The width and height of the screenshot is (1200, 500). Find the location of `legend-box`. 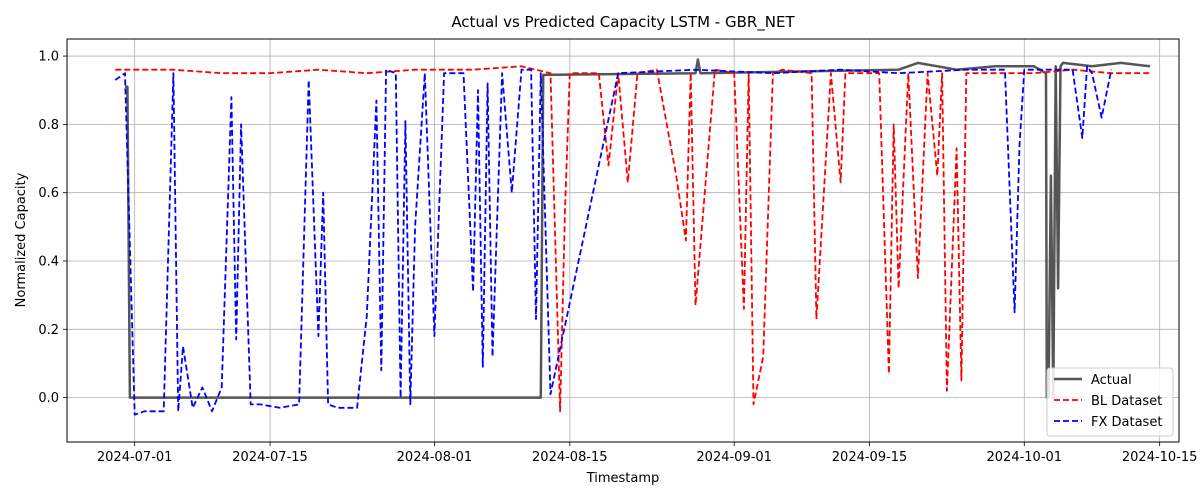

legend-box is located at coordinates (1110, 402).